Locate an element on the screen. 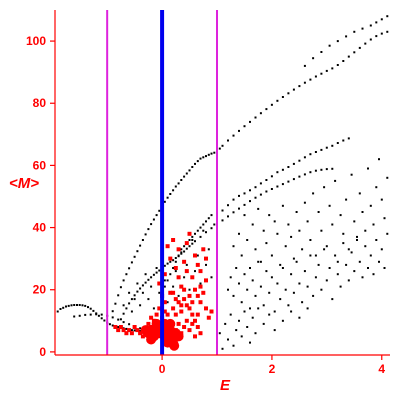 This screenshot has height=400, width=400. y-tick-label: 100 is located at coordinates (36, 41).